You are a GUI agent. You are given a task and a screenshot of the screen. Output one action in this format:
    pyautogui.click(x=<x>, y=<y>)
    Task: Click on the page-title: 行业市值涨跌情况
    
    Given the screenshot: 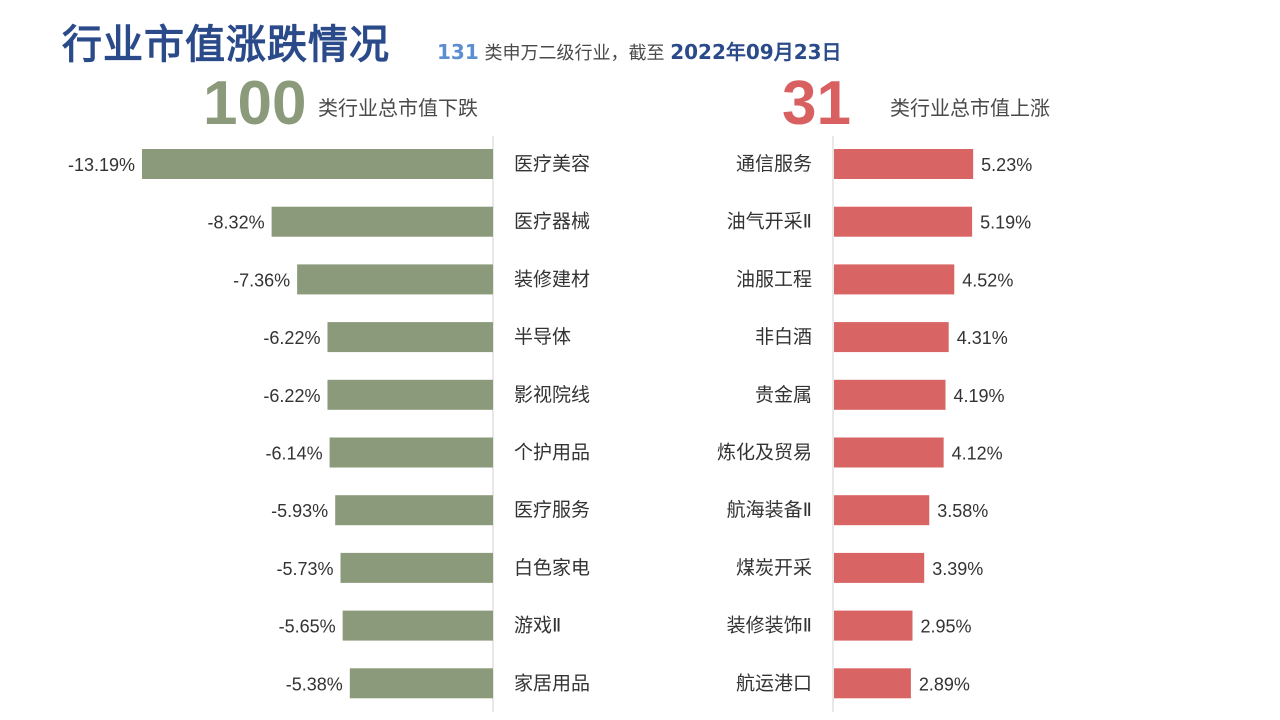 What is the action you would take?
    pyautogui.click(x=226, y=45)
    